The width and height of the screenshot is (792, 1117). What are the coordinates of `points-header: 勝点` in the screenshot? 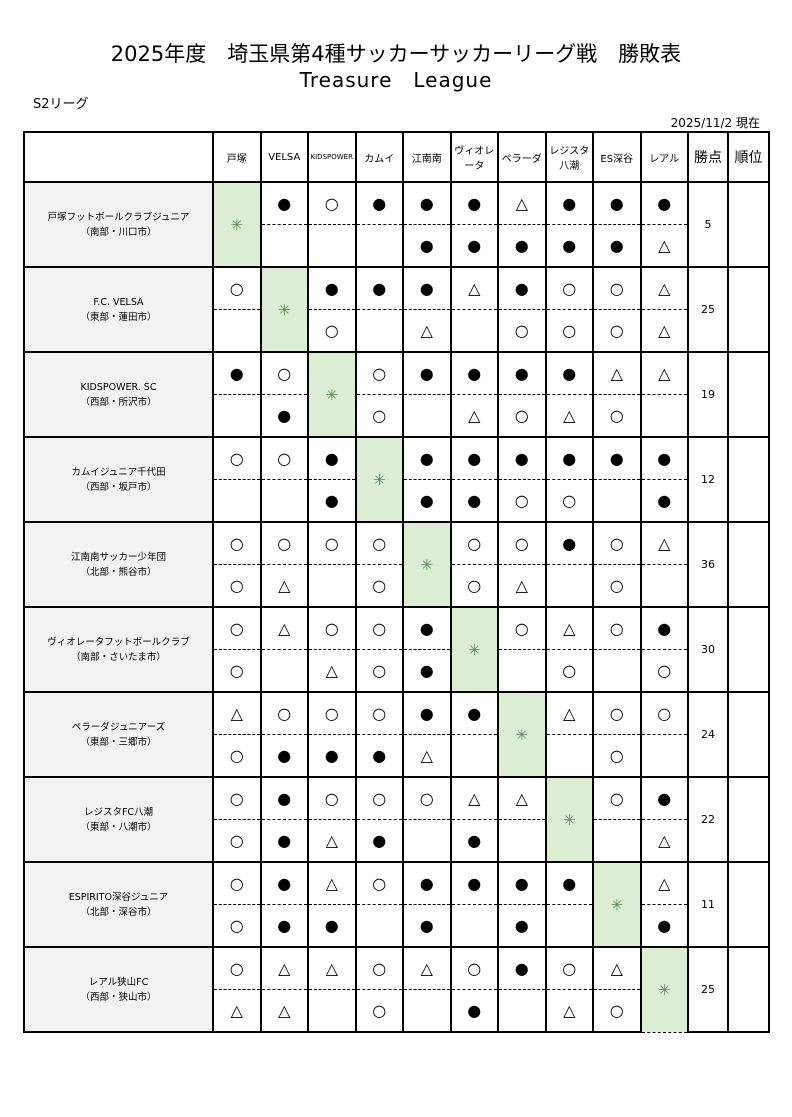 It's located at (708, 157).